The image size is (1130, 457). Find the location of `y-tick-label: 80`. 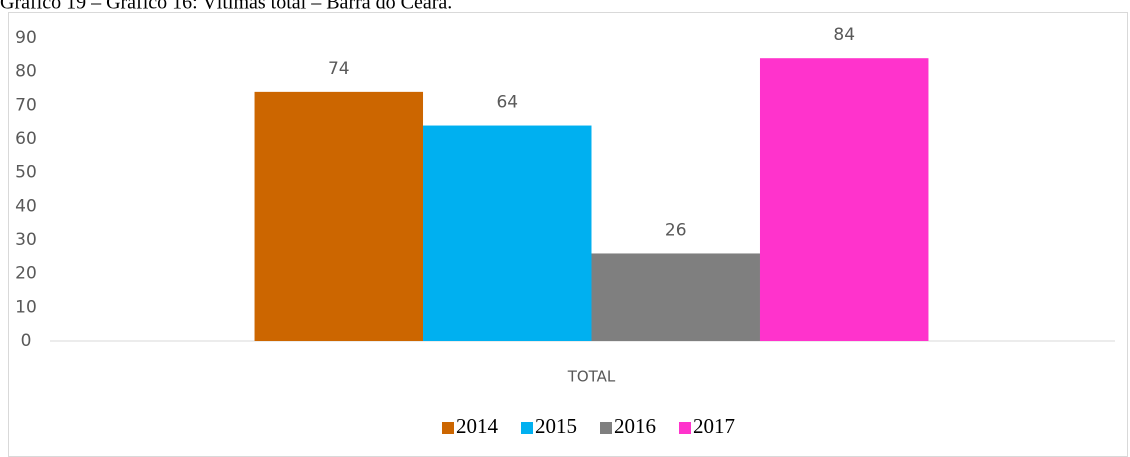

y-tick-label: 80 is located at coordinates (26, 72).